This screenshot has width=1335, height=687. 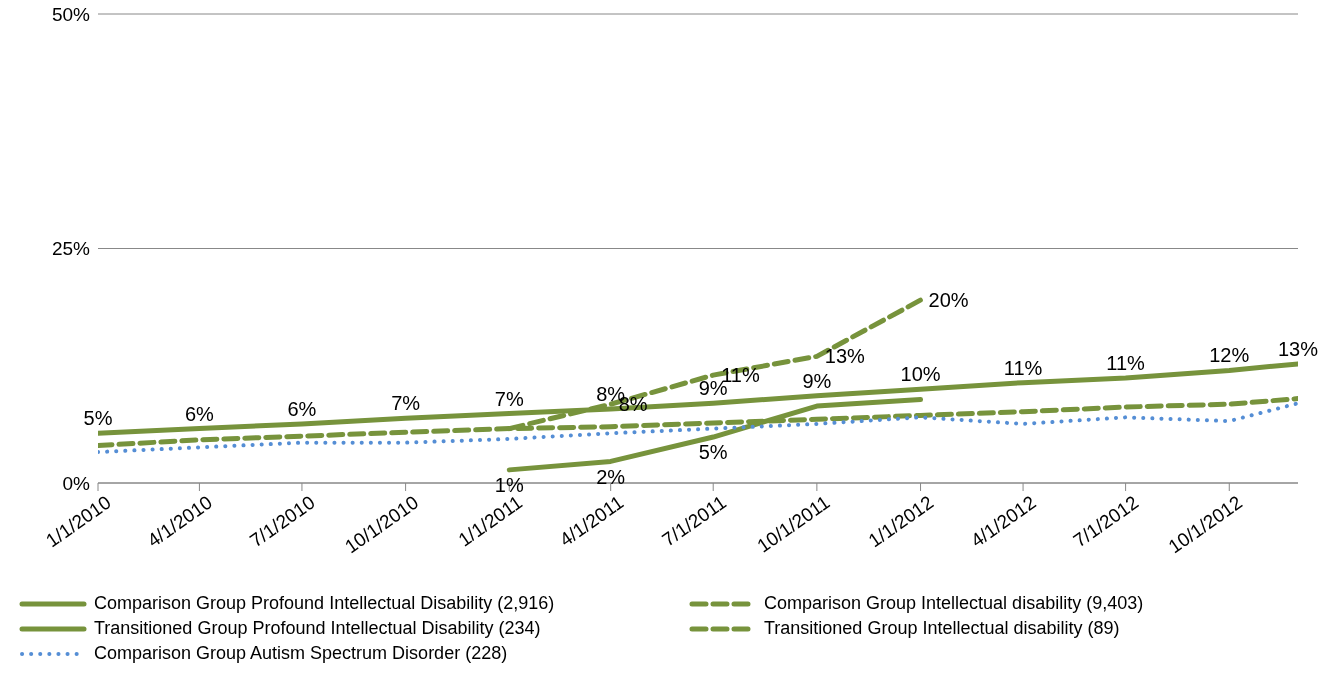 I want to click on legend-label: Transitioned Group Intellectual disability (89), so click(x=942, y=628).